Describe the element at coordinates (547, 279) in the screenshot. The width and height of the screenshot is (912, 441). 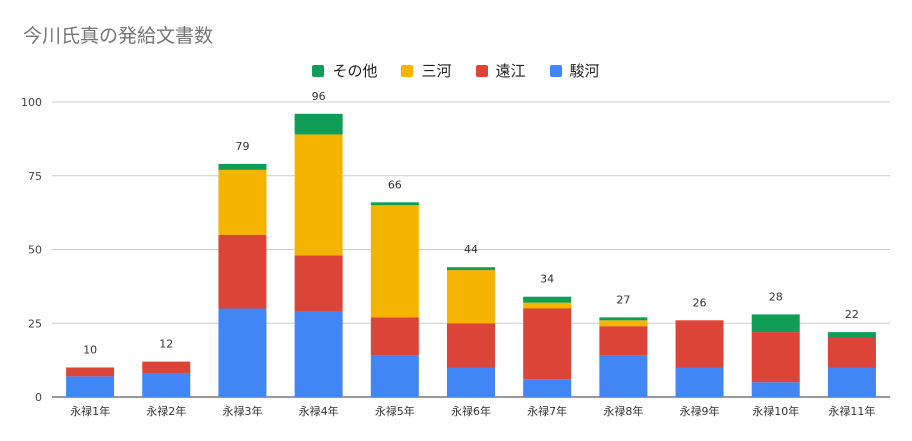
I see `data-label: 34` at that location.